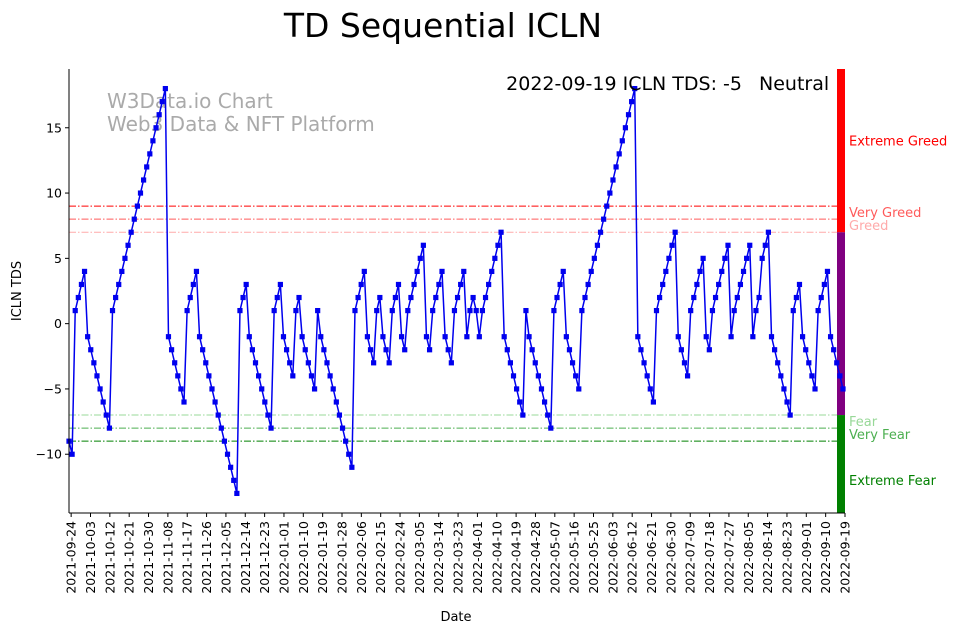 The width and height of the screenshot is (962, 633). I want to click on x-tick-label: 2021-10-03, so click(90, 557).